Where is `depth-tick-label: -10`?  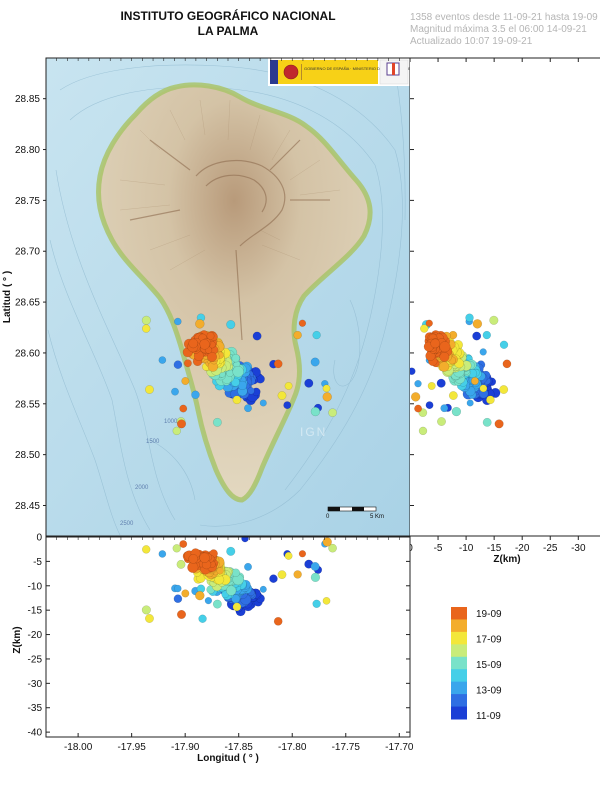 depth-tick-label: -10 is located at coordinates (35, 586).